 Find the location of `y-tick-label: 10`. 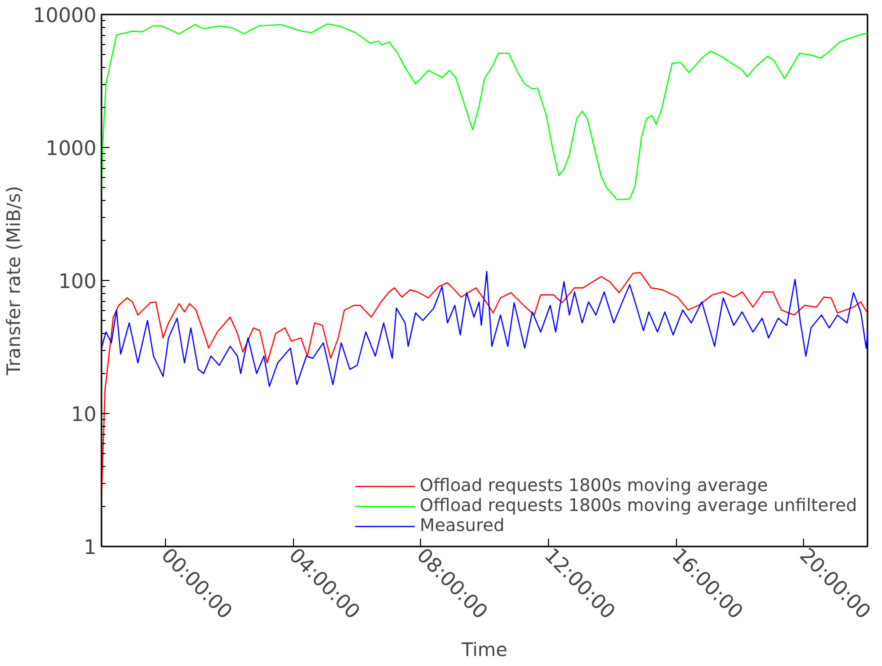

y-tick-label: 10 is located at coordinates (84, 414).